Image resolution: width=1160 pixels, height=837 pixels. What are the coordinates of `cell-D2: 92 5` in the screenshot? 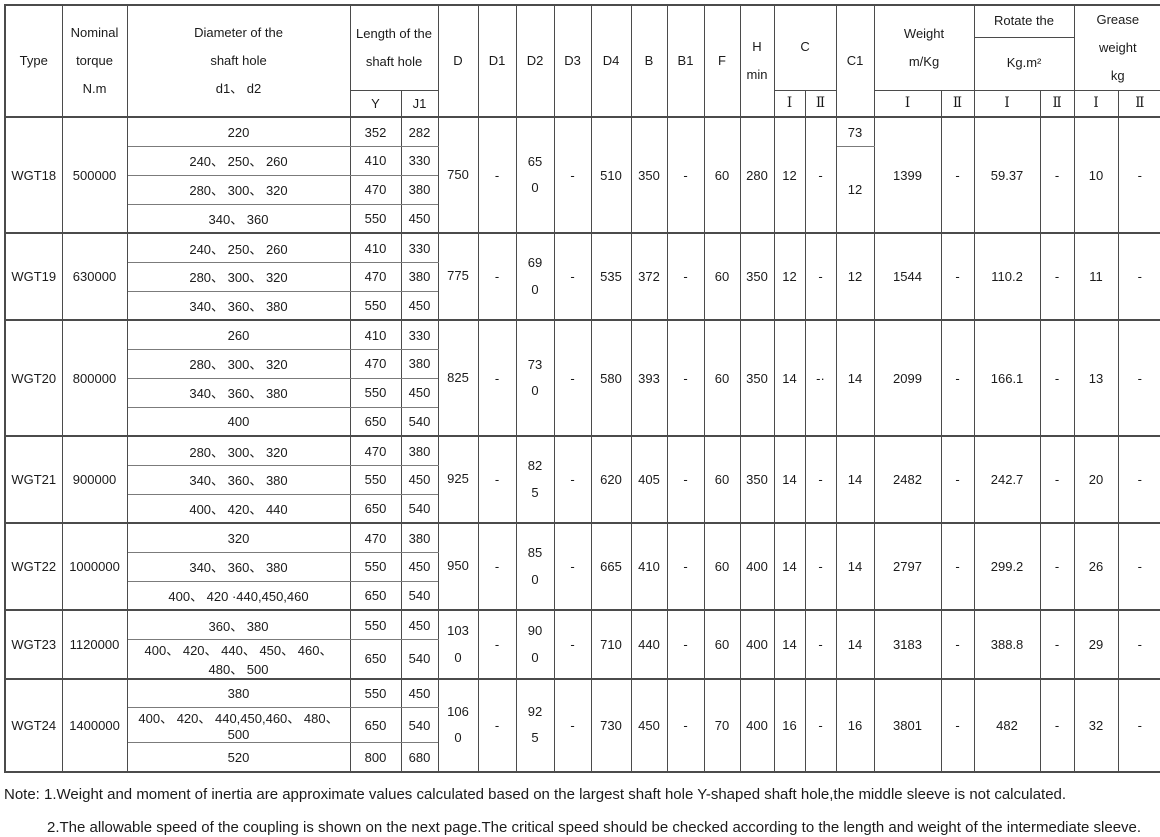 It's located at (535, 725).